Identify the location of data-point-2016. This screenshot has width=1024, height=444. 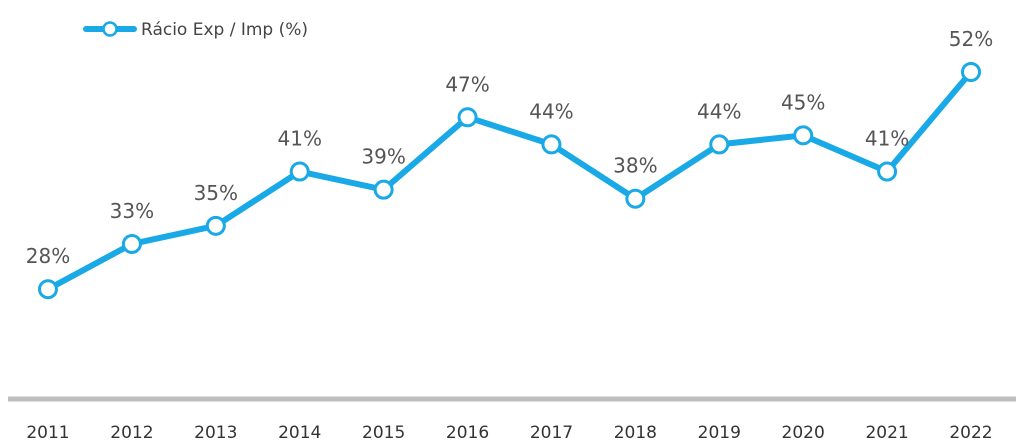
(467, 117).